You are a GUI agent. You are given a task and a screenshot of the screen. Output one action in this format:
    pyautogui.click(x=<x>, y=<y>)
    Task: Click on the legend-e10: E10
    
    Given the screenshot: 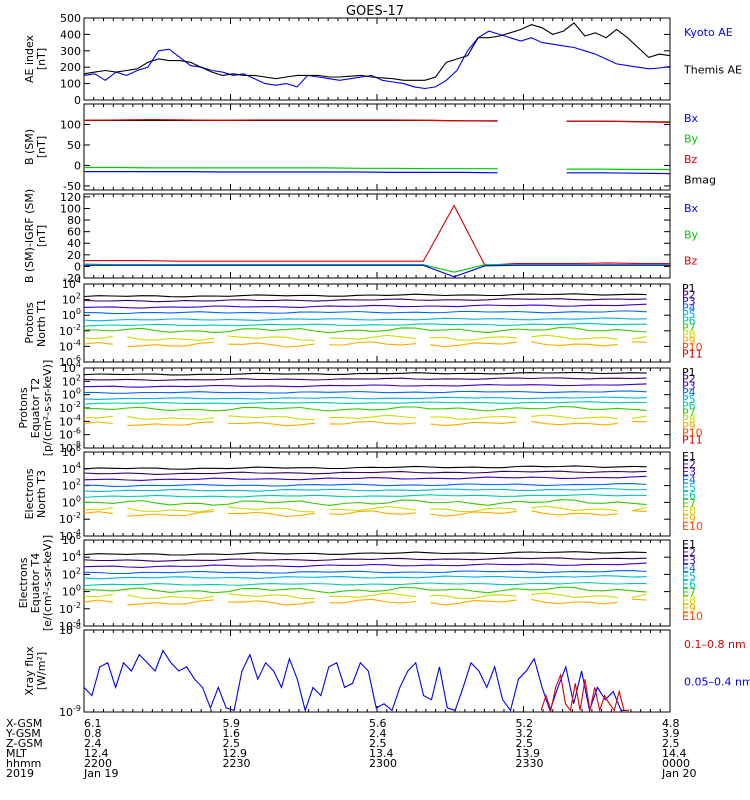 What is the action you would take?
    pyautogui.click(x=692, y=526)
    